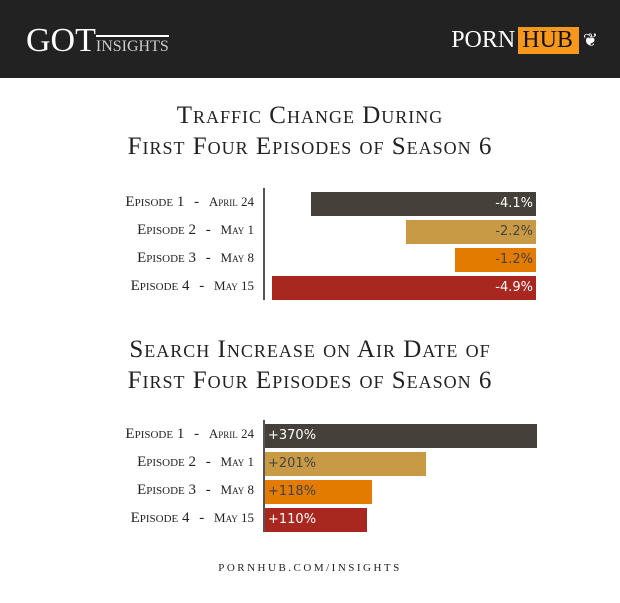  Describe the element at coordinates (548, 40) in the screenshot. I see `logo-part2: HUB` at that location.